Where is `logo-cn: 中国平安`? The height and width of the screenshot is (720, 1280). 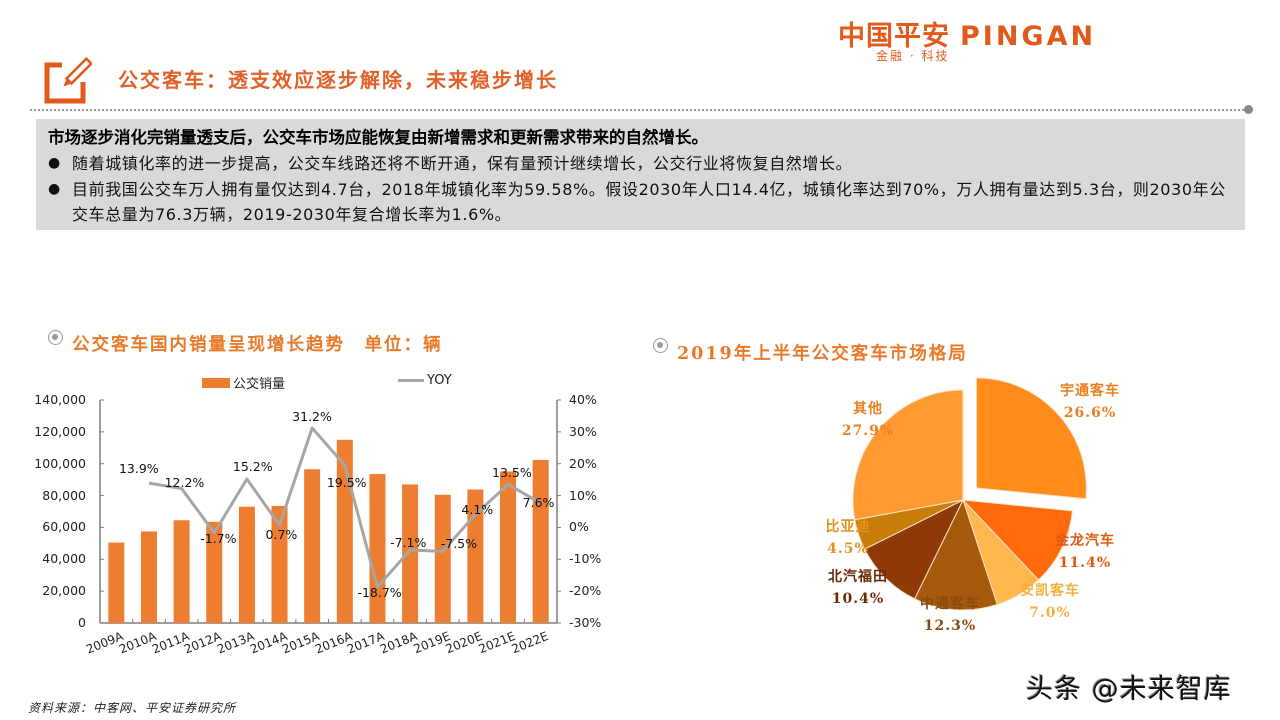 logo-cn: 中国平安 is located at coordinates (894, 36).